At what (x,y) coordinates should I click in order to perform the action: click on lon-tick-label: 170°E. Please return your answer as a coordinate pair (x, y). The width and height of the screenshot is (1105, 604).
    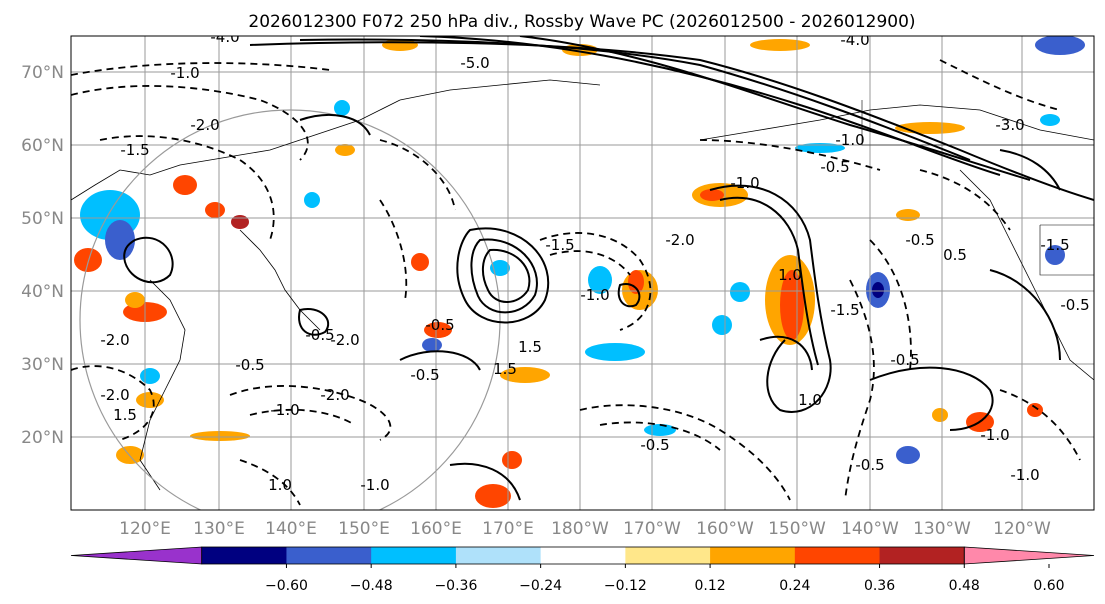
    Looking at the image, I should click on (508, 529).